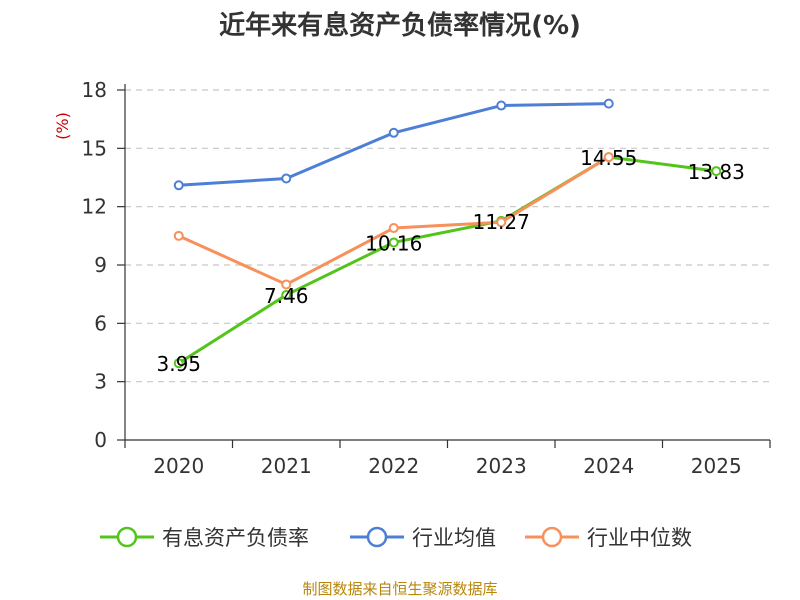  I want to click on legend-label: 有息资产负债率, so click(235, 538).